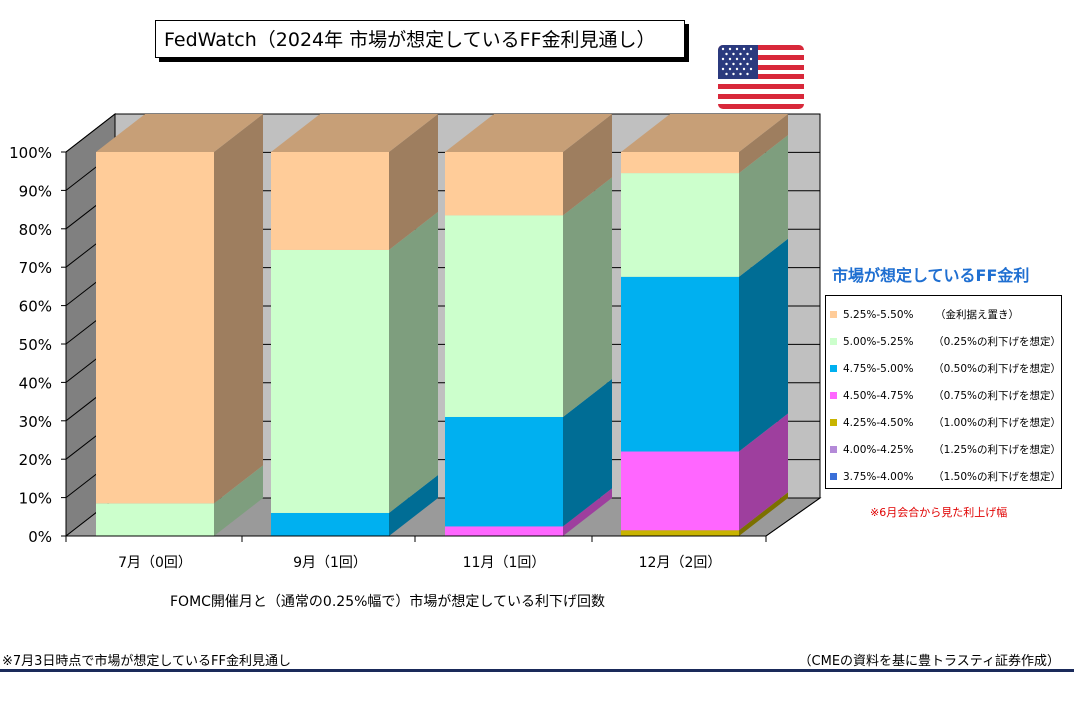 This screenshot has height=707, width=1074. What do you see at coordinates (878, 422) in the screenshot?
I see `legend-range: 4.25%-4.50%` at bounding box center [878, 422].